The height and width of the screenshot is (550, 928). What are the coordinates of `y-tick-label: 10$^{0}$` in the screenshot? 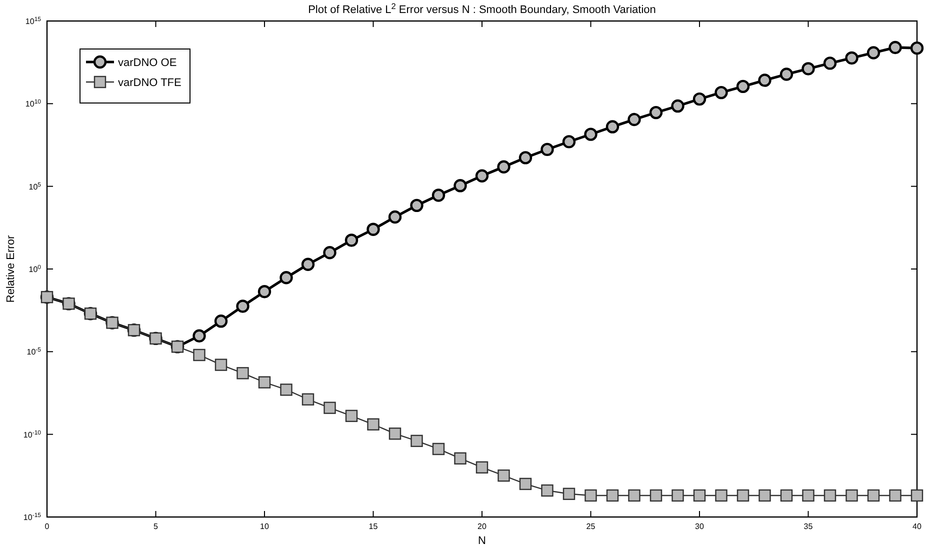 It's located at (35, 269).